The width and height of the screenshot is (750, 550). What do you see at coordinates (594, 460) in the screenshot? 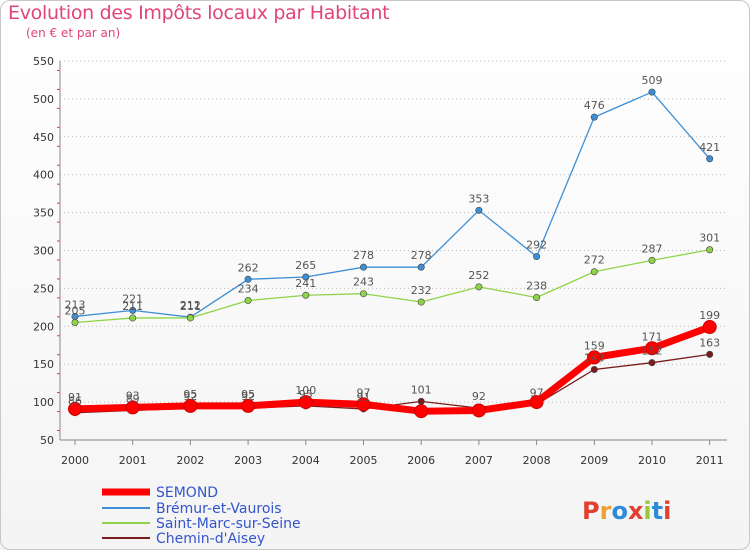
I see `x-tick-label: 2009` at bounding box center [594, 460].